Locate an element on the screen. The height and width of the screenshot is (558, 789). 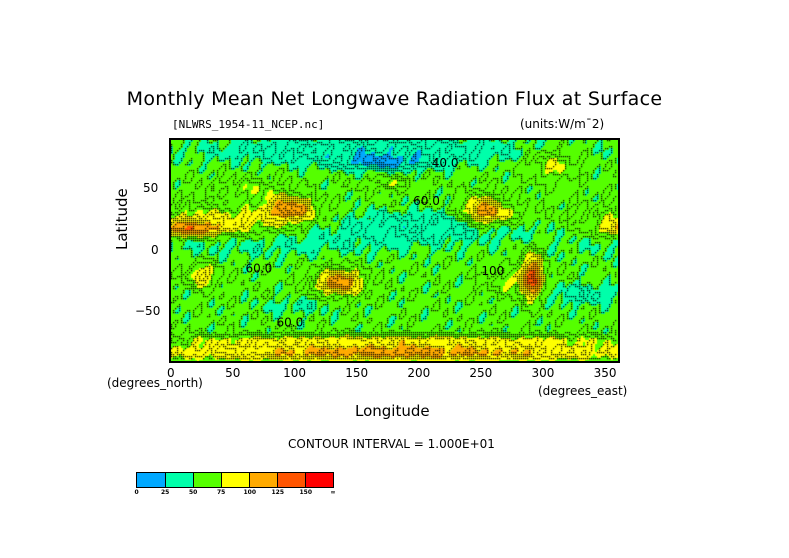
x-tick-label: 150 is located at coordinates (357, 373).